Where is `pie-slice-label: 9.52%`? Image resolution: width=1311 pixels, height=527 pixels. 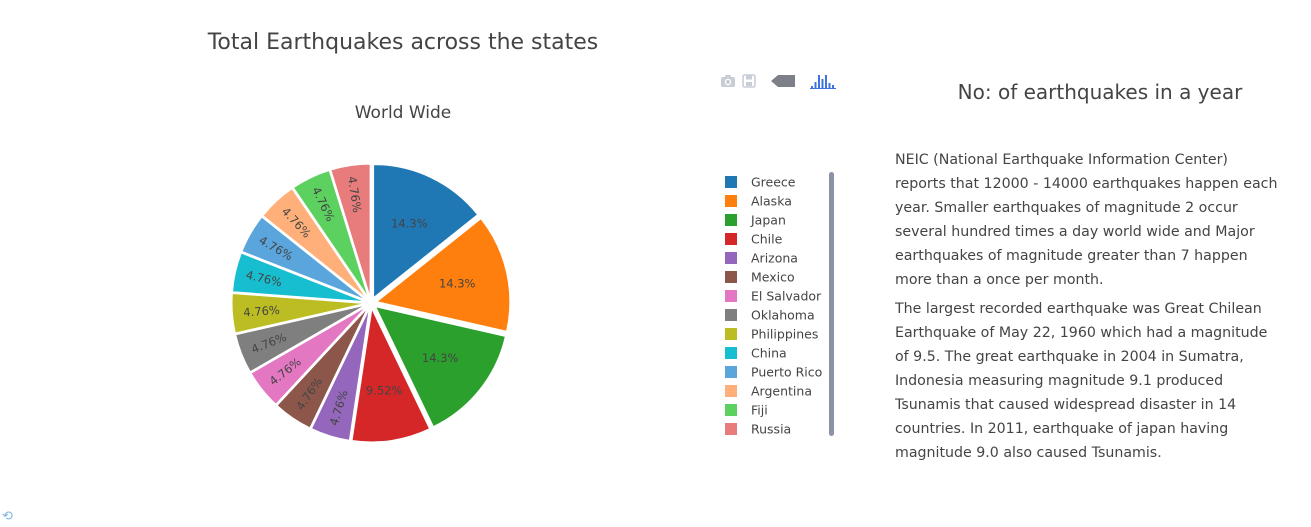 pie-slice-label: 9.52% is located at coordinates (384, 390).